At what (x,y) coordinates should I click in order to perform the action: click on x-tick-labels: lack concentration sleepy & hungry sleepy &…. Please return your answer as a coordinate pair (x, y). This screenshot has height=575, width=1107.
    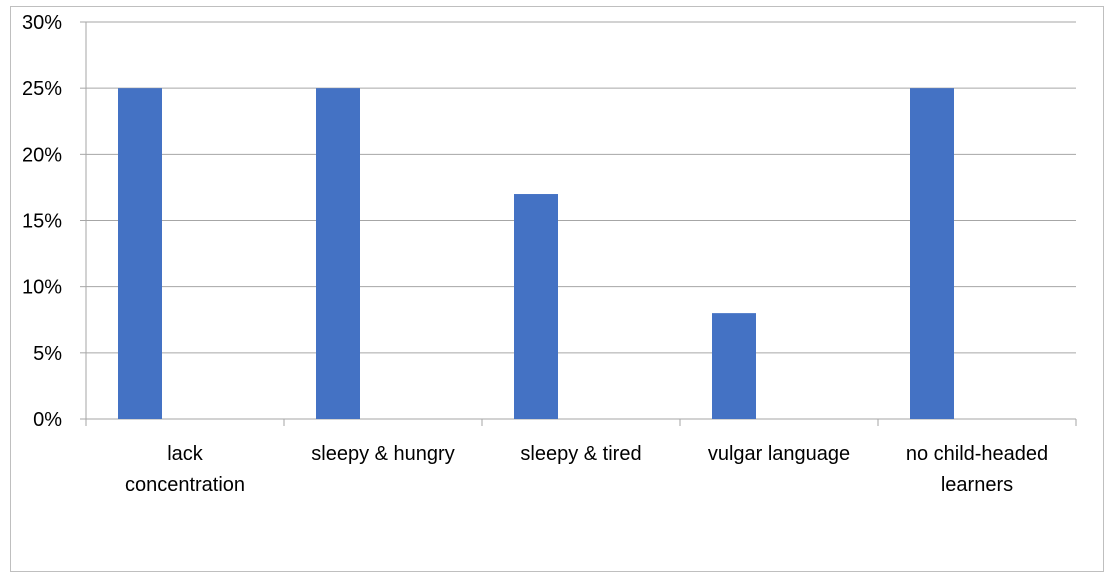
    Looking at the image, I should click on (586, 469).